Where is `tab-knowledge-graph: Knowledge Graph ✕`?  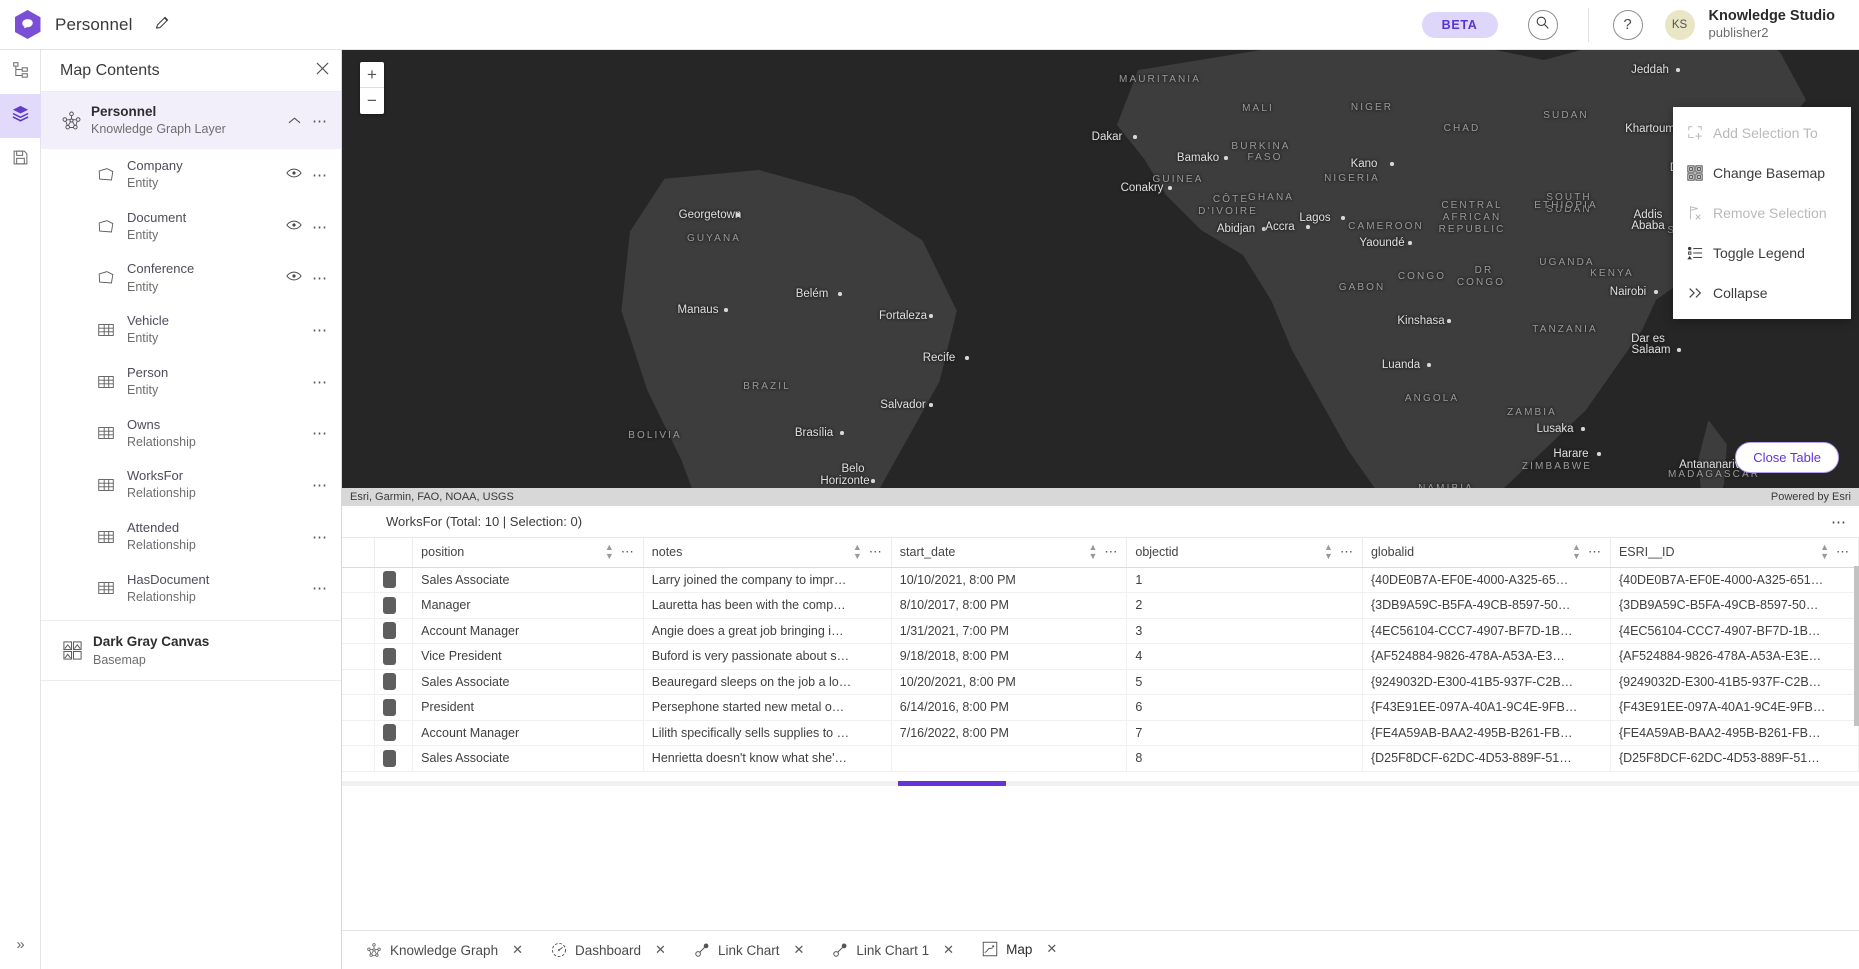
tab-knowledge-graph: Knowledge Graph ✕ is located at coordinates (444, 950).